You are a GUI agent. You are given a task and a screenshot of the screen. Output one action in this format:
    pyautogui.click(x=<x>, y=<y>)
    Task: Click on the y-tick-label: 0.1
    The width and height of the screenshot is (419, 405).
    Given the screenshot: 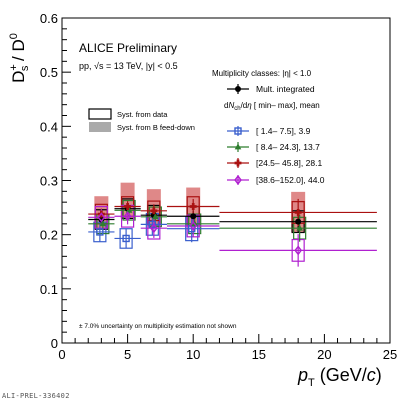 What is the action you would take?
    pyautogui.click(x=49, y=289)
    